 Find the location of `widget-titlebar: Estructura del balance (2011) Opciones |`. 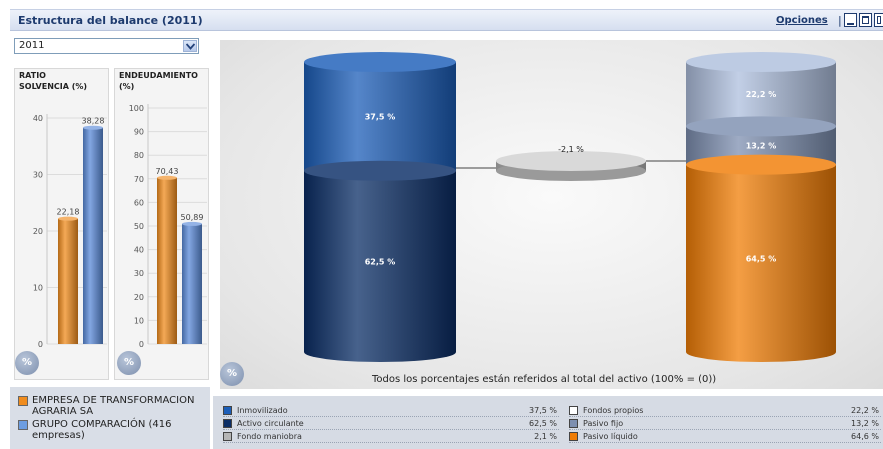

widget-titlebar: Estructura del balance (2011) Opciones | is located at coordinates (446, 20).